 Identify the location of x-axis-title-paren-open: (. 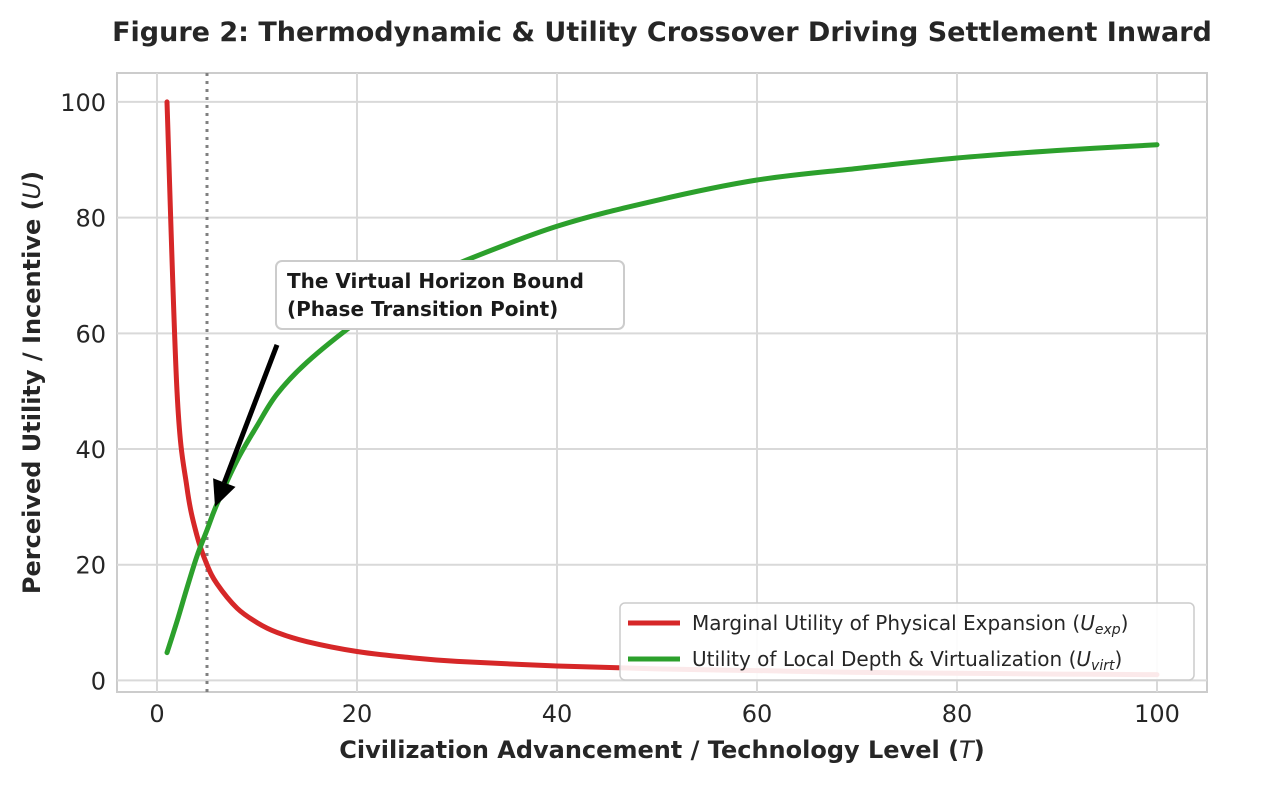
(949, 750).